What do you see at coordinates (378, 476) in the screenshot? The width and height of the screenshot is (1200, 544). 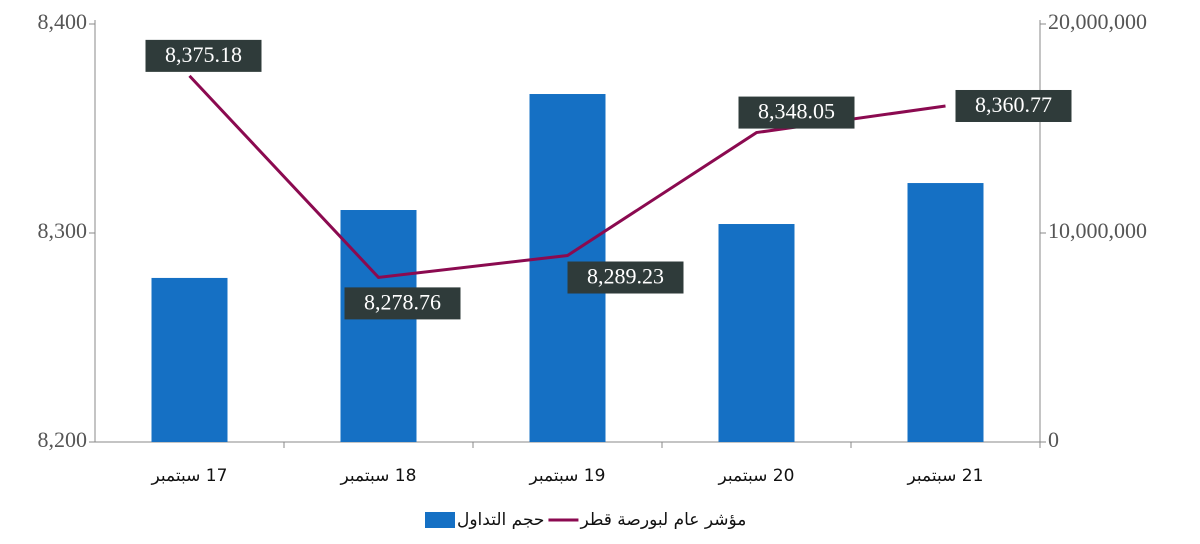 I see `x-tick-label: 18 سبتمبر` at bounding box center [378, 476].